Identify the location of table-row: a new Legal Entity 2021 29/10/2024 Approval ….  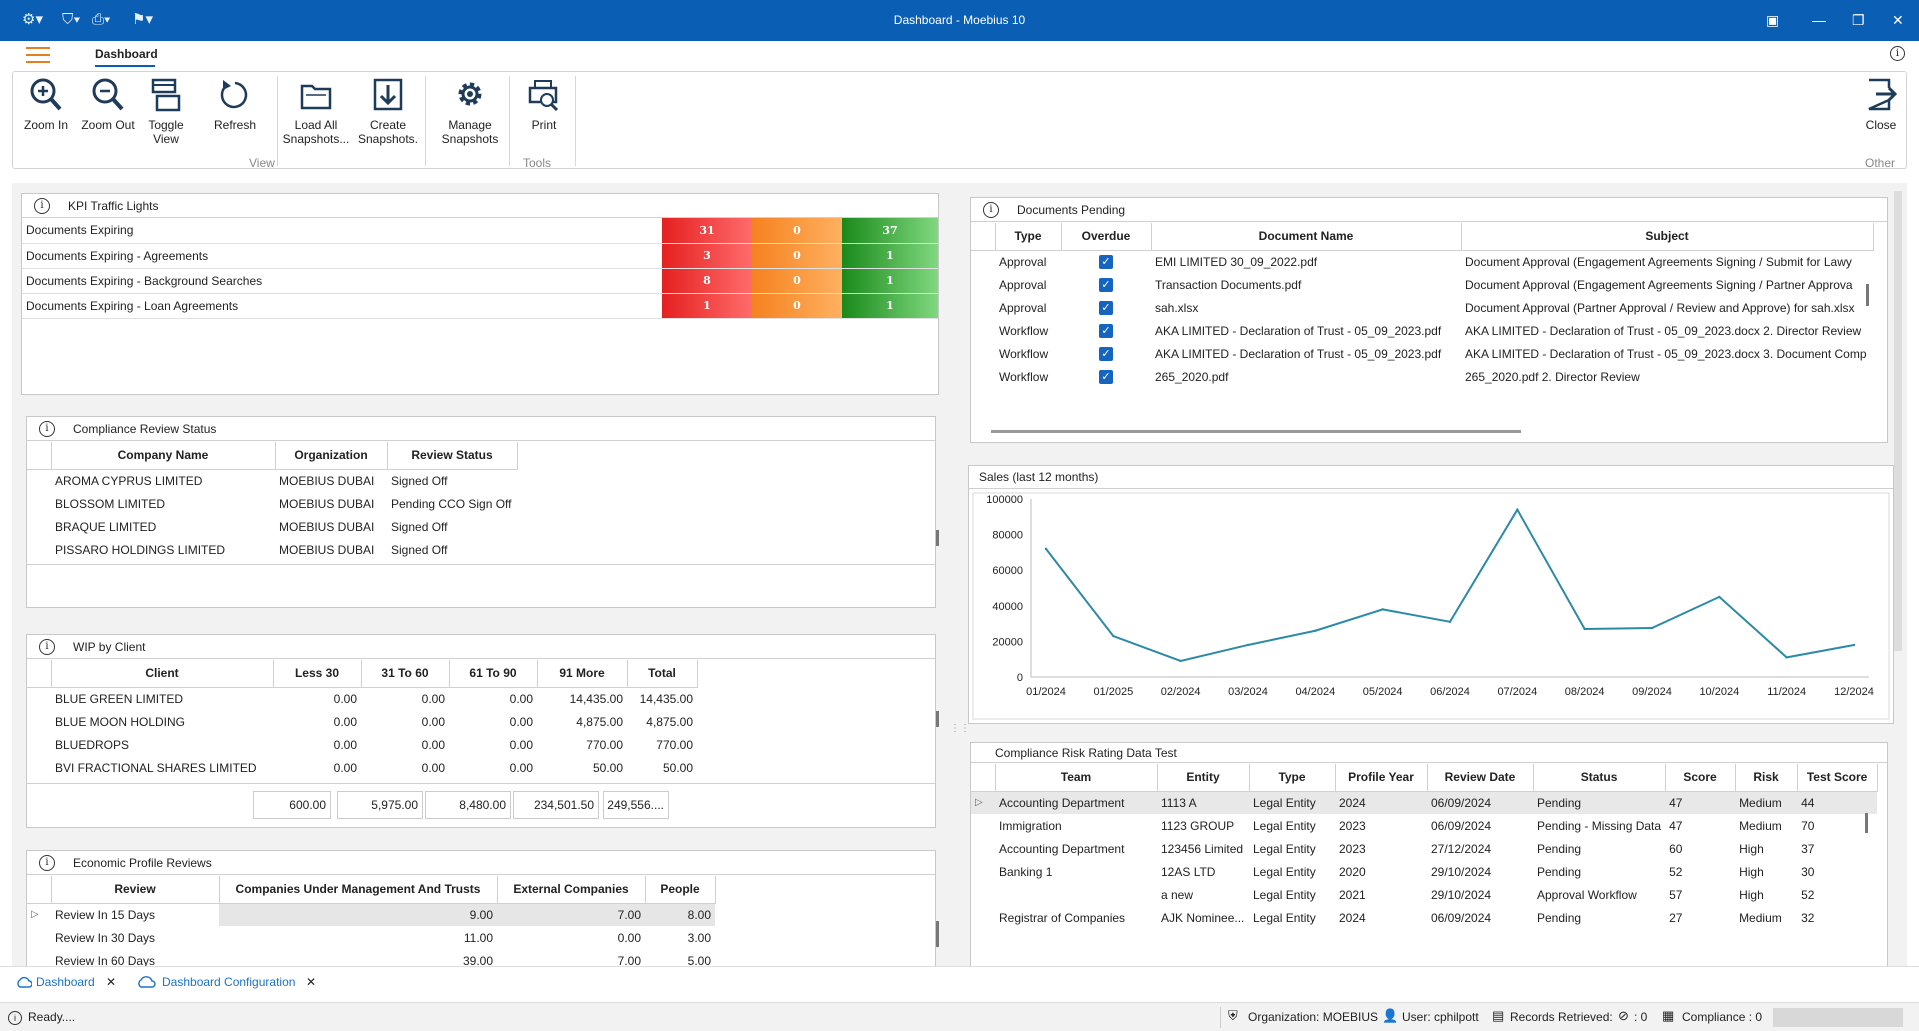
(1424, 894).